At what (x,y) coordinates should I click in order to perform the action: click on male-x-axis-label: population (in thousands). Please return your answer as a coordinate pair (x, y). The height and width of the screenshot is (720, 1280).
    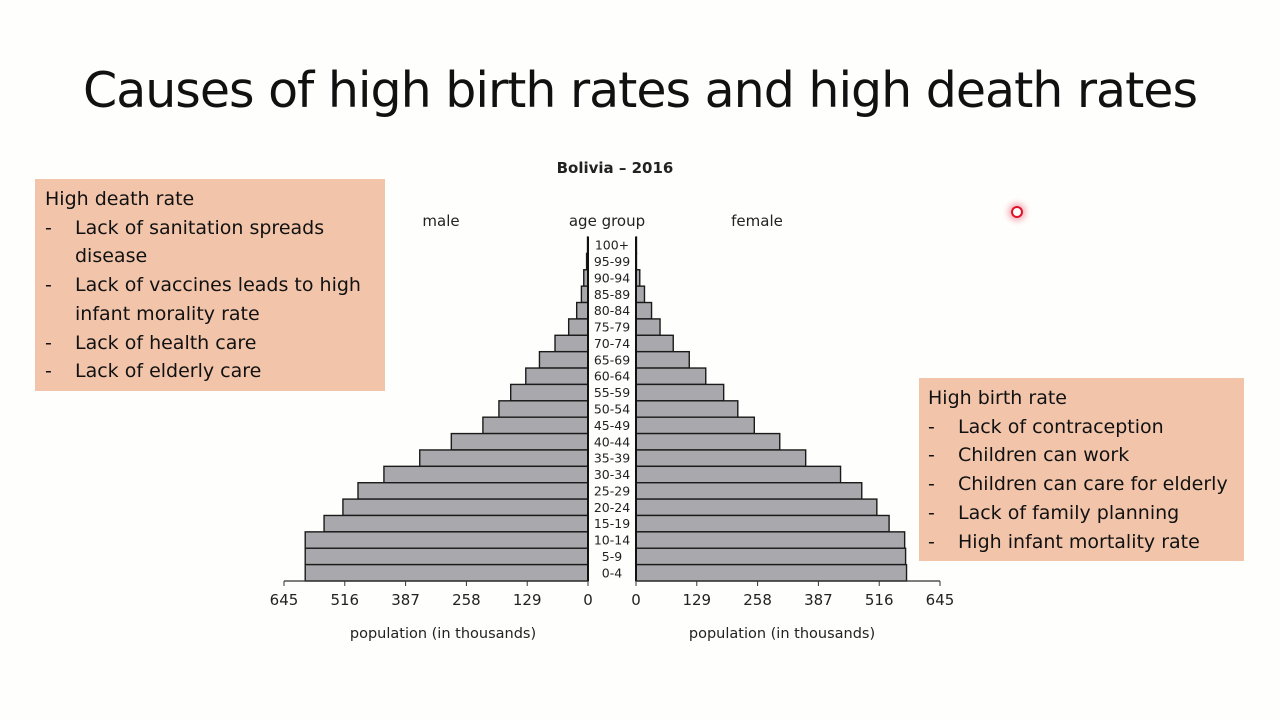
    Looking at the image, I should click on (443, 634).